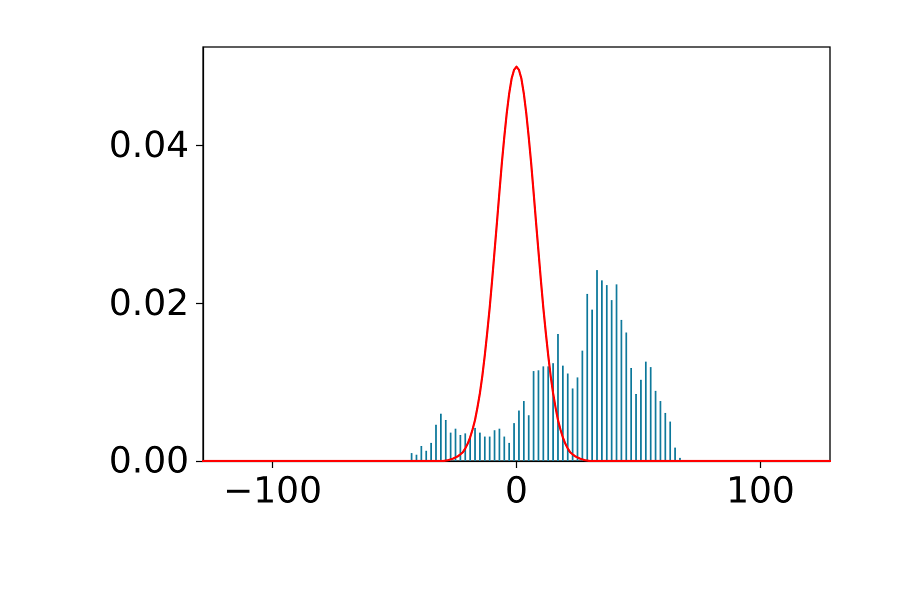 The height and width of the screenshot is (600, 900). Describe the element at coordinates (760, 491) in the screenshot. I see `x-tick-label: 100` at that location.